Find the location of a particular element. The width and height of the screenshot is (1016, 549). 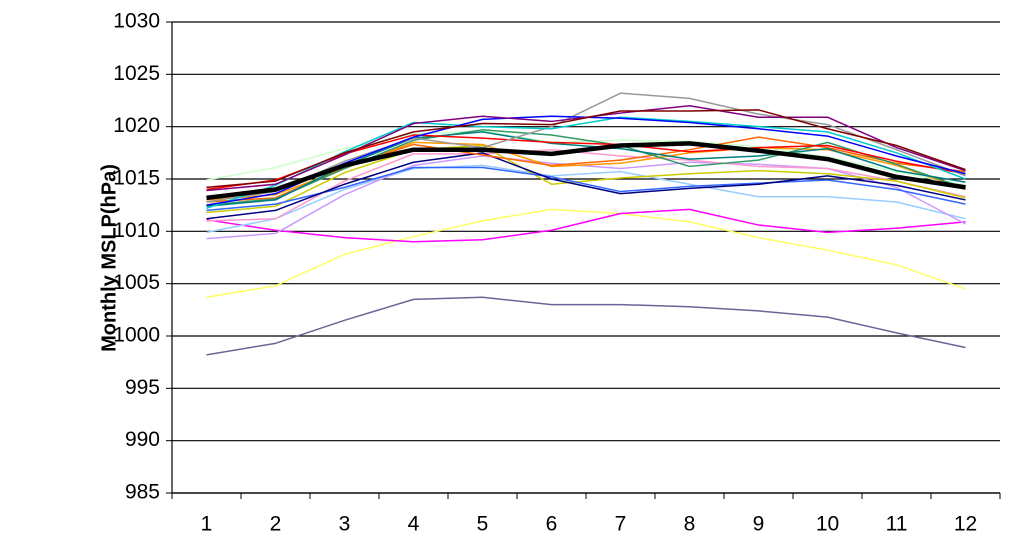

x-tick-label: 5 is located at coordinates (483, 524).